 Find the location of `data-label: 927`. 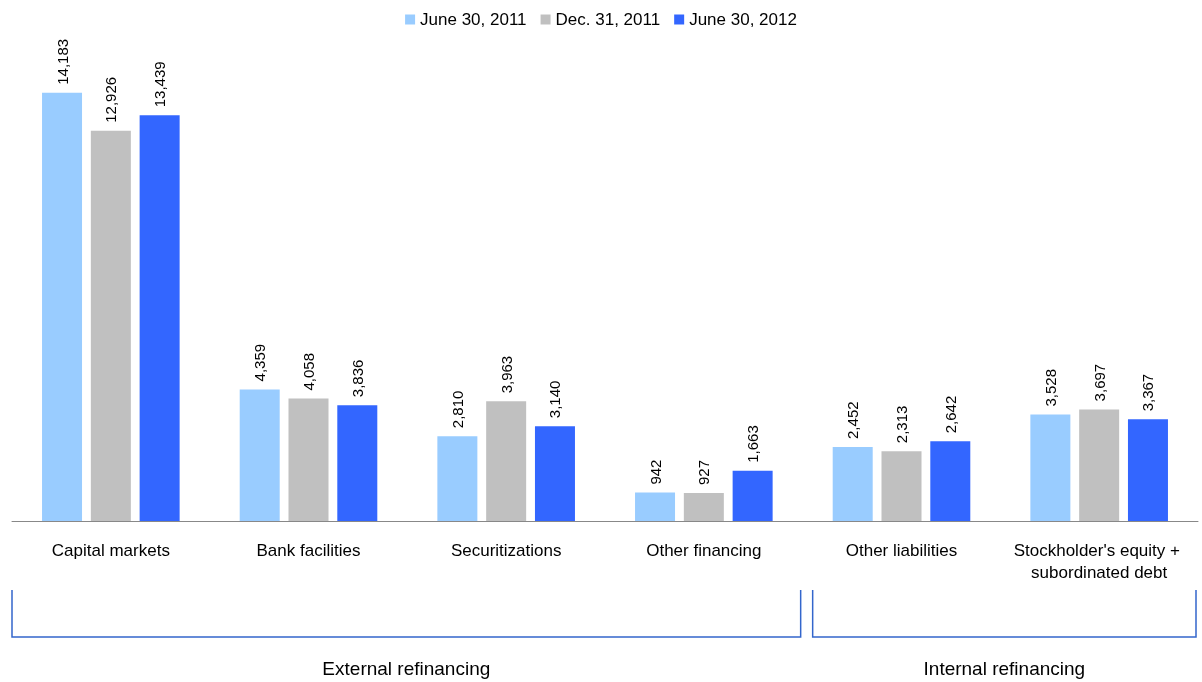

data-label: 927 is located at coordinates (704, 472).